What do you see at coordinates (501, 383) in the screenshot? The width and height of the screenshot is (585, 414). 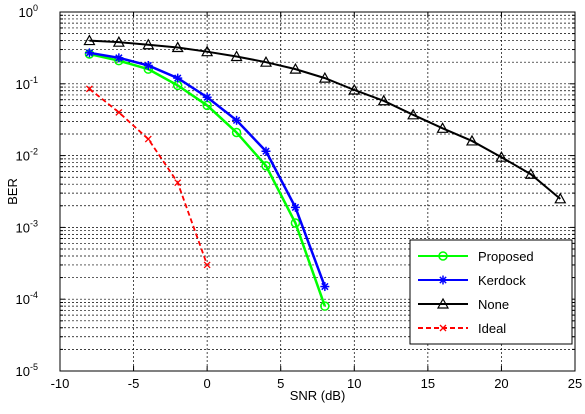 I see `x-tick-label: 20` at bounding box center [501, 383].